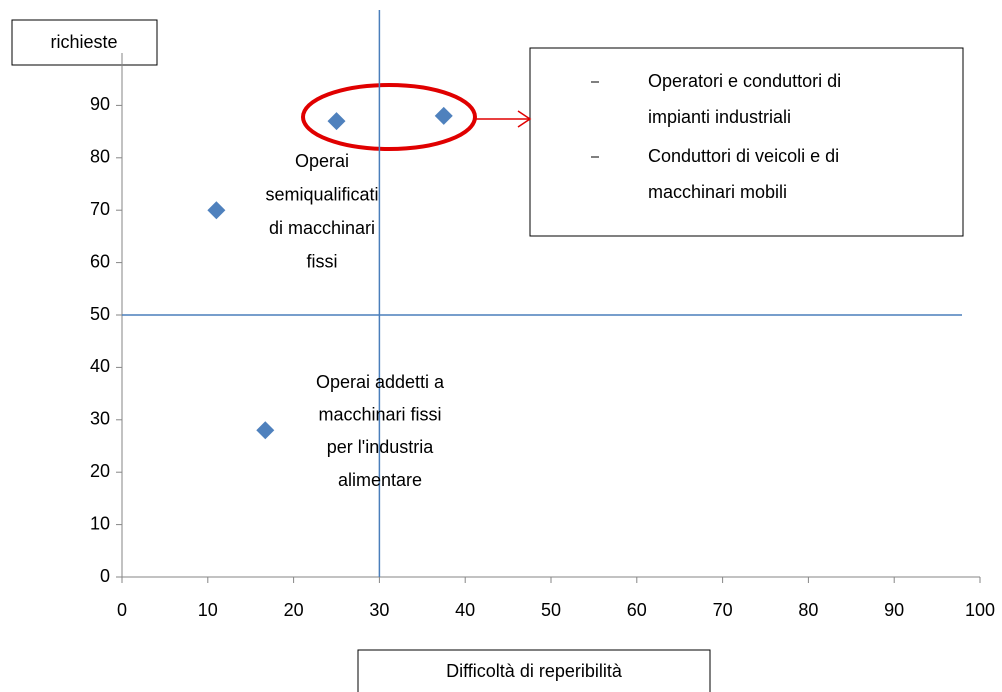  Describe the element at coordinates (744, 81) in the screenshot. I see `callout-text: Operatori e conduttori di` at that location.